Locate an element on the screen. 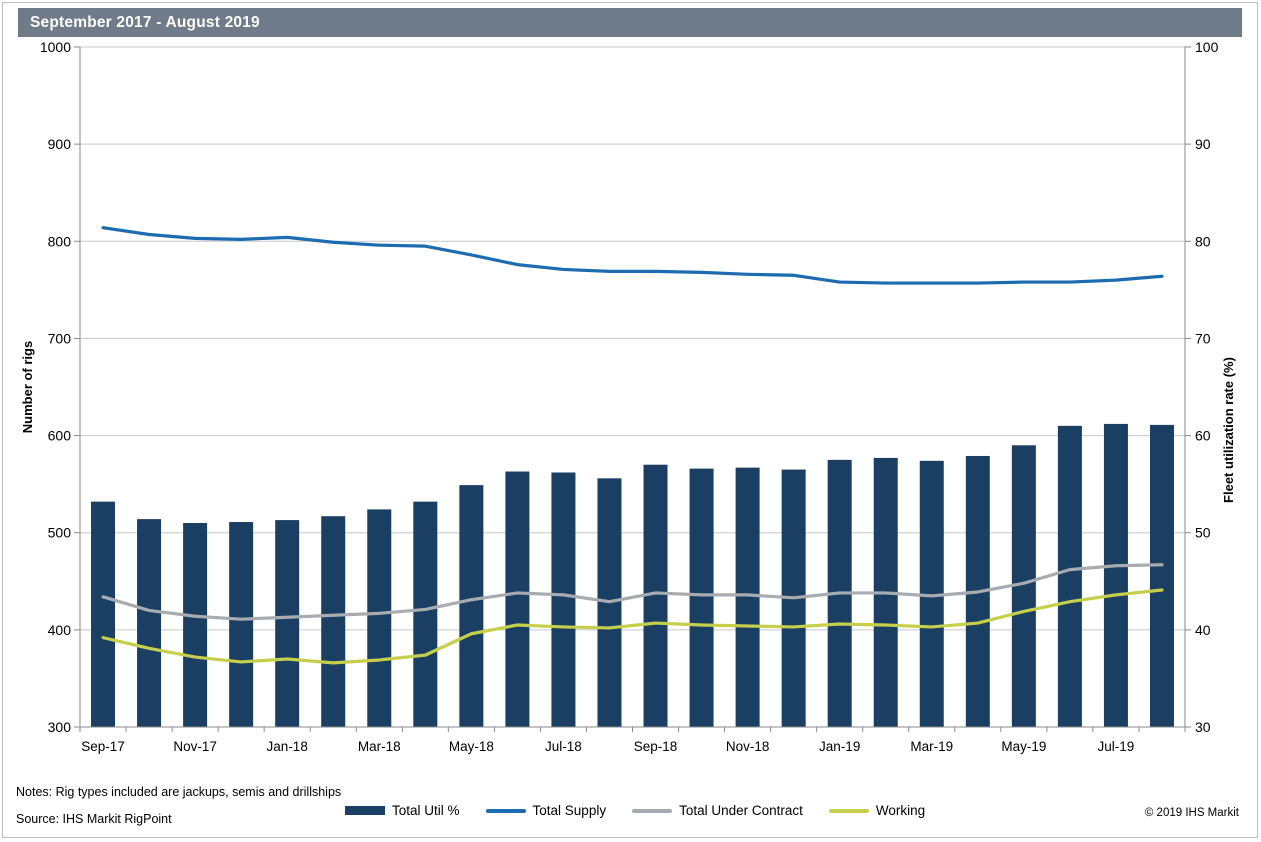 This screenshot has height=842, width=1261. svg-text: Number of rigs is located at coordinates (27, 387).